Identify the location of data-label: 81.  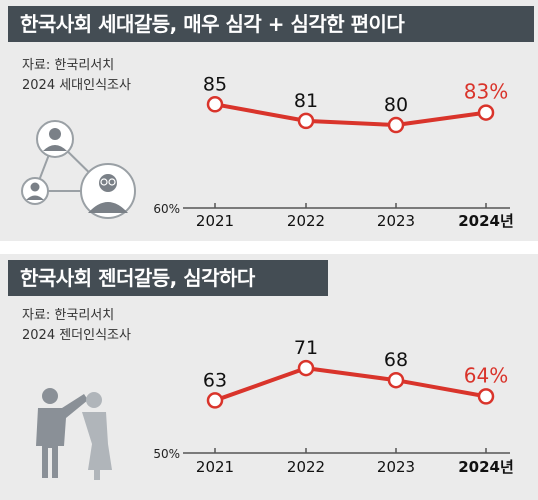
(306, 101).